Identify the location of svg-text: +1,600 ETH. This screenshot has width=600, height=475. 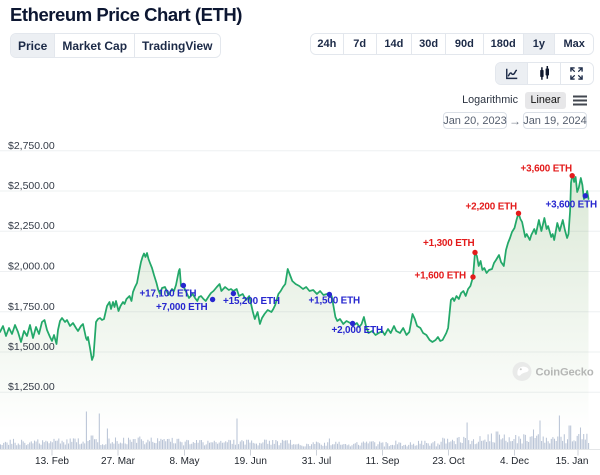
(440, 275).